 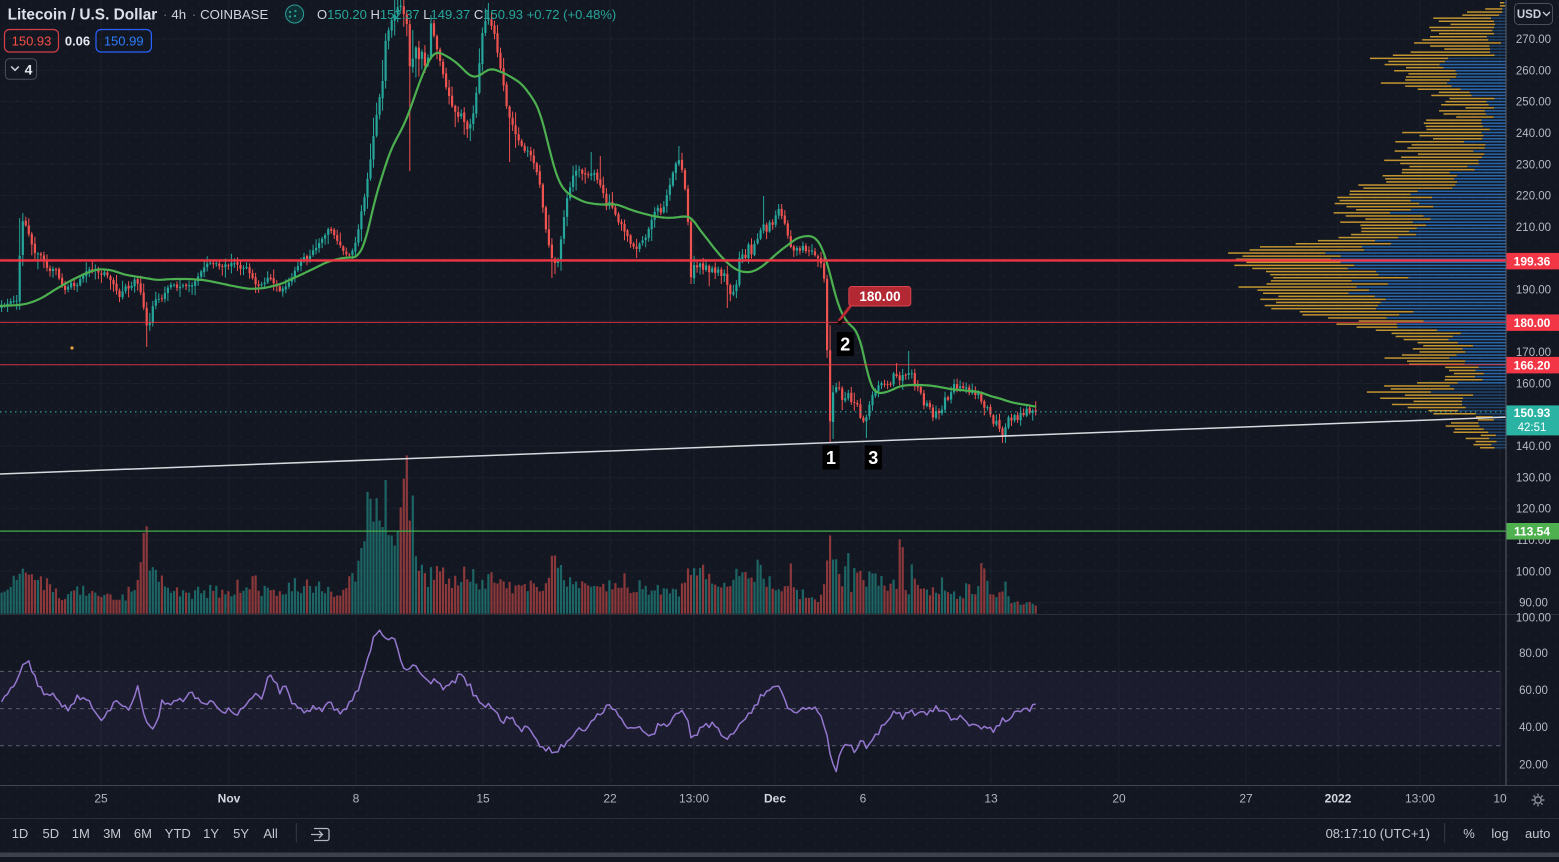 I want to click on svg-text: 1M, so click(x=81, y=833).